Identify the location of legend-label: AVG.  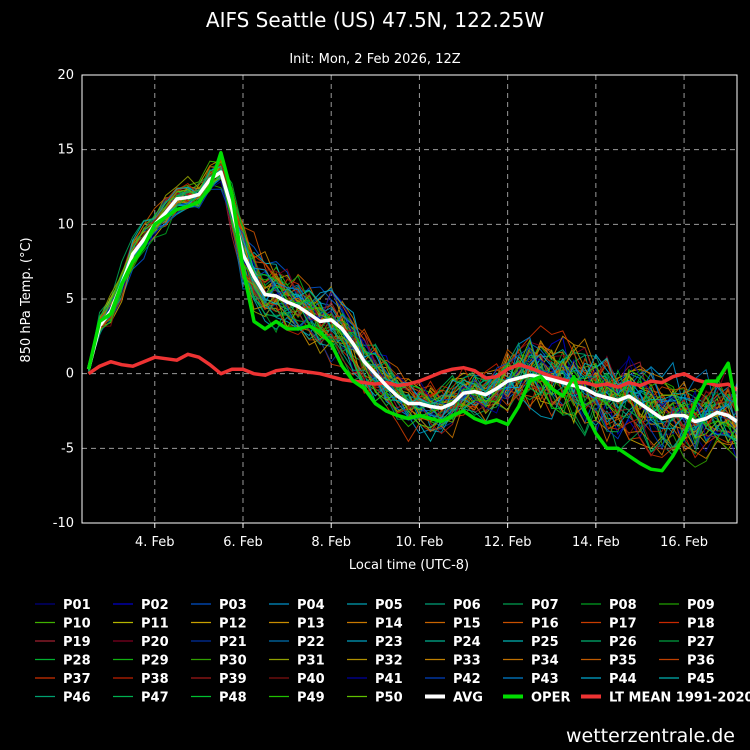
(468, 698).